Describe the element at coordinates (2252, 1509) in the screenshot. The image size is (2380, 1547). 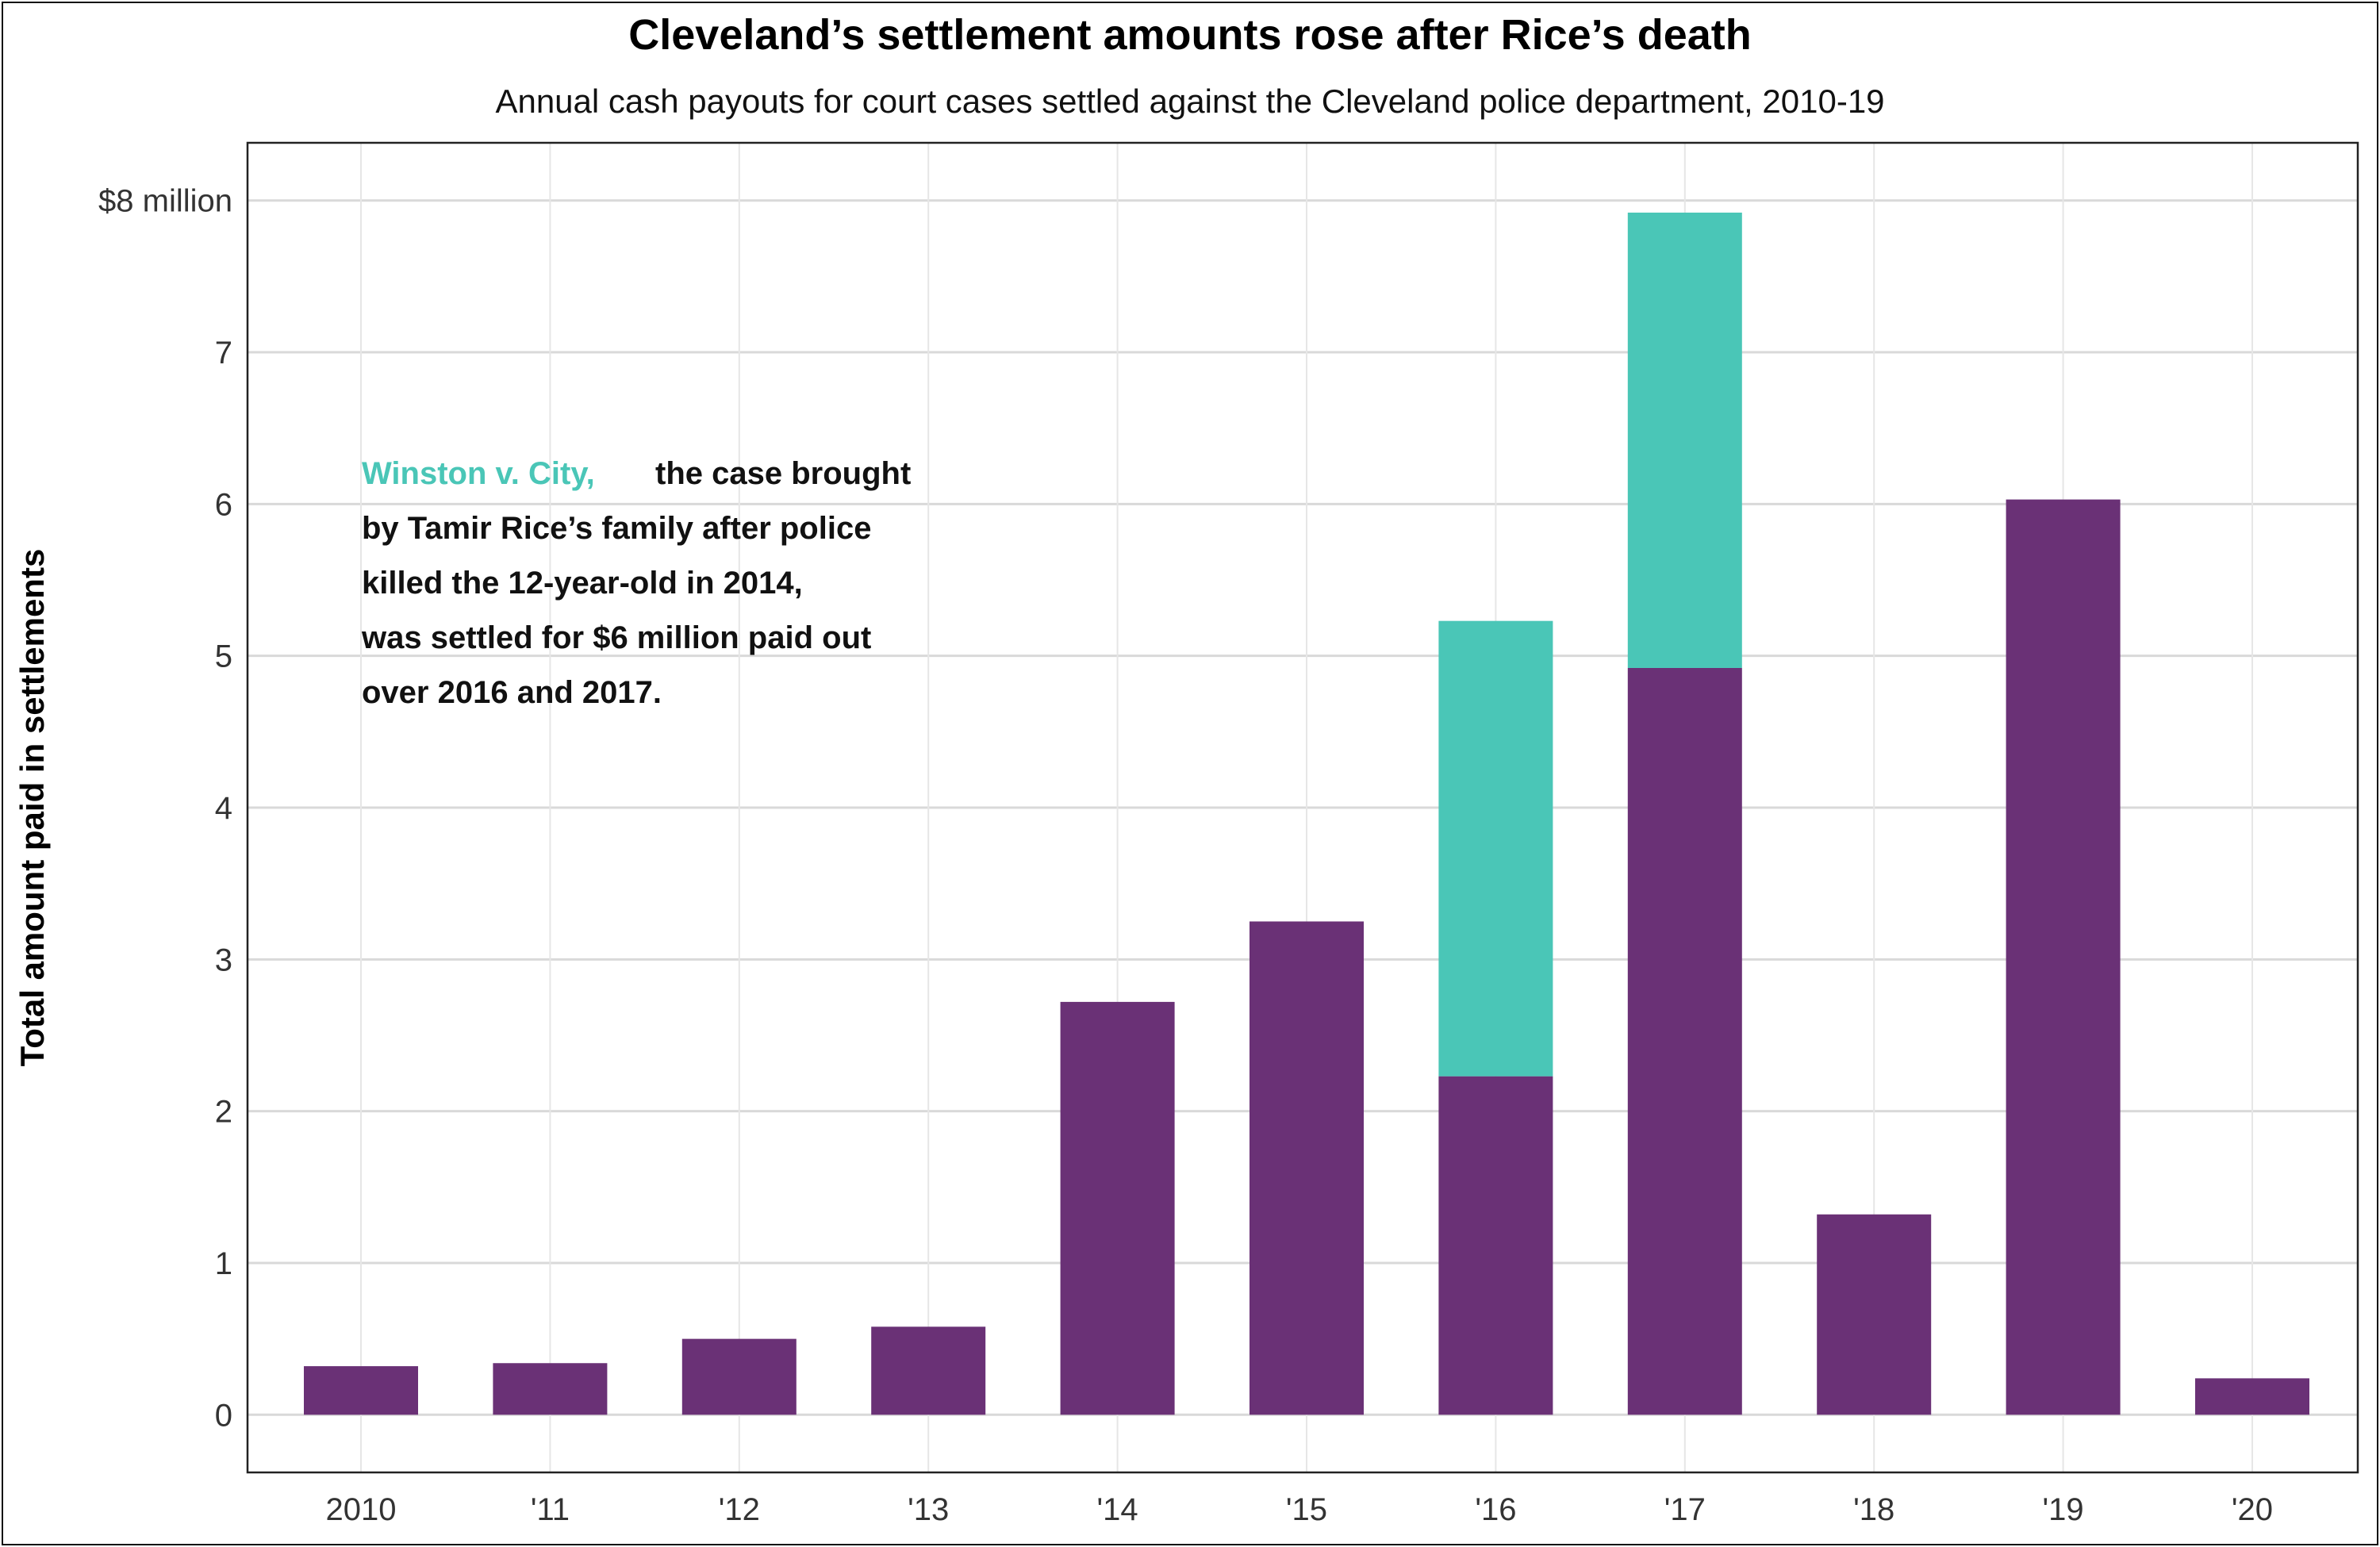
I see `x-tick-label: '20` at that location.